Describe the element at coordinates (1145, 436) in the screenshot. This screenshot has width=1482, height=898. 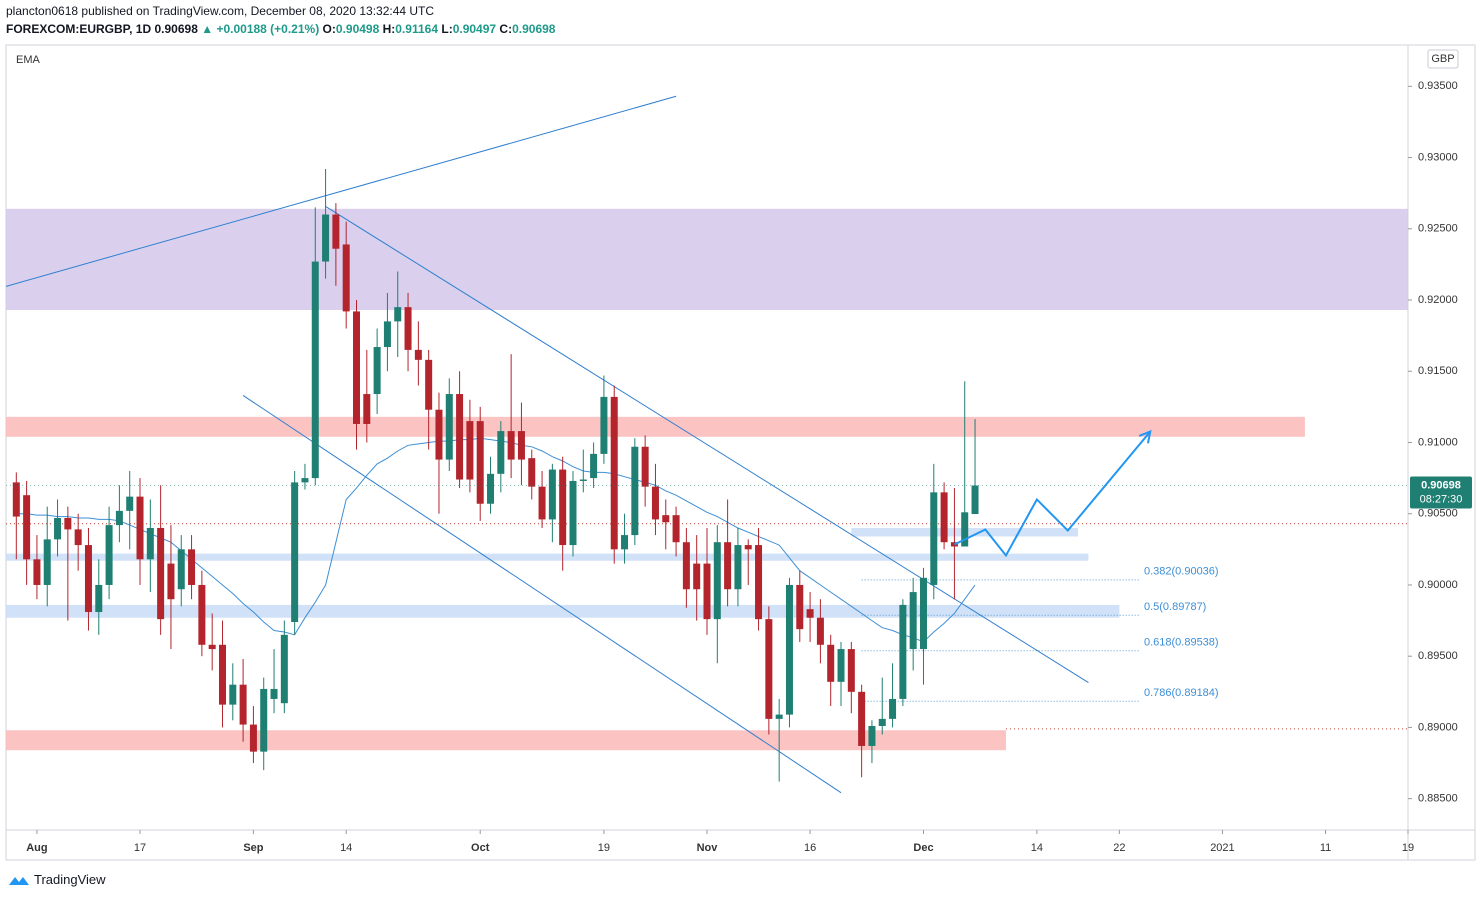
I see `arrow-head` at that location.